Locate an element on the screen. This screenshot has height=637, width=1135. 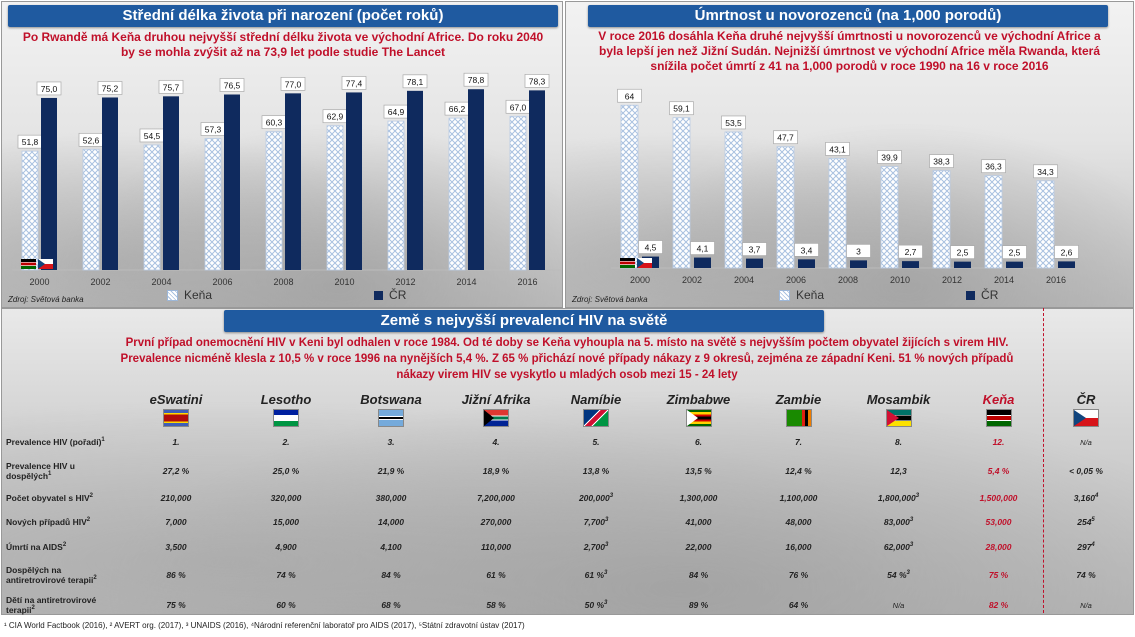
data-label: 38,3 is located at coordinates (941, 162).